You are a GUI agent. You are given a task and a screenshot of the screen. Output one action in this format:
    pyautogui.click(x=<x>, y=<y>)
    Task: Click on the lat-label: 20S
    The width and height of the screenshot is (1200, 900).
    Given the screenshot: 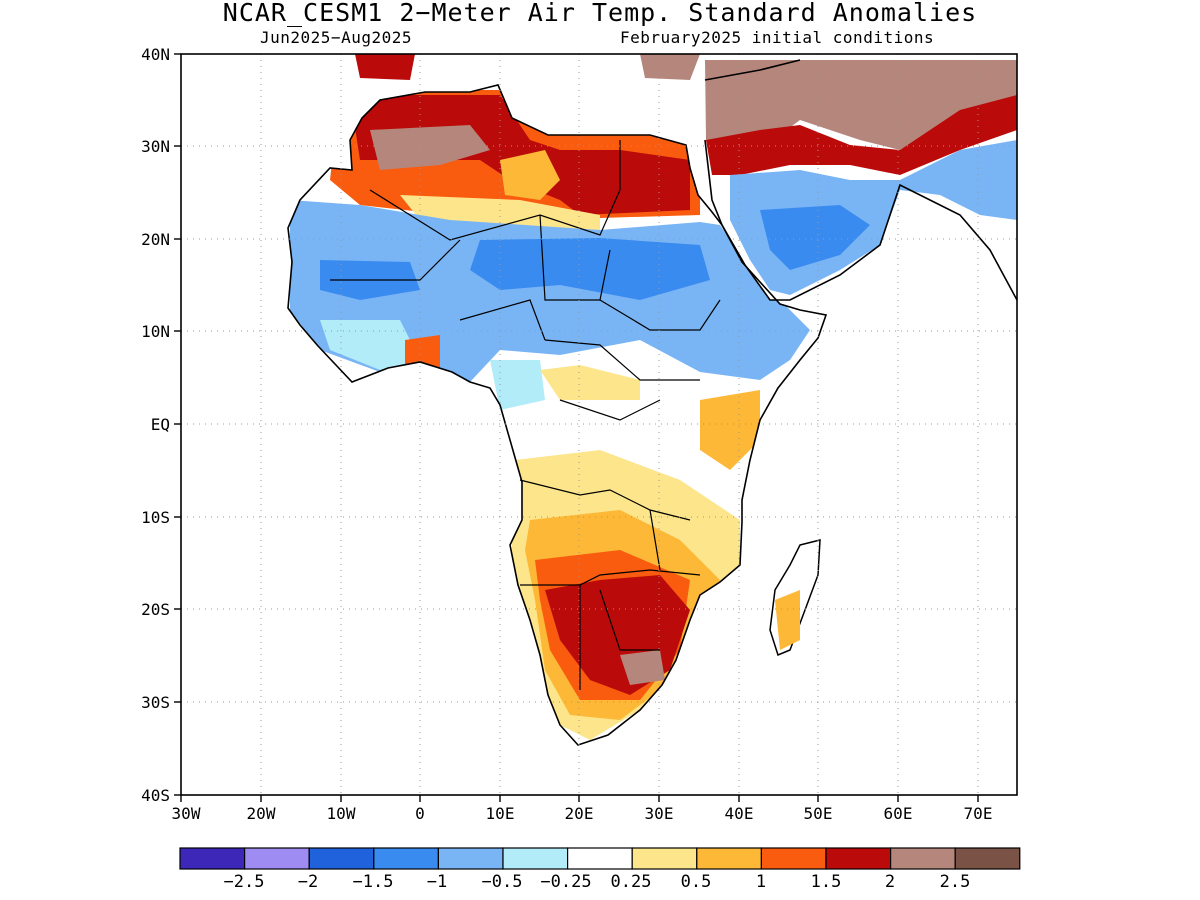 What is the action you would take?
    pyautogui.click(x=155, y=609)
    